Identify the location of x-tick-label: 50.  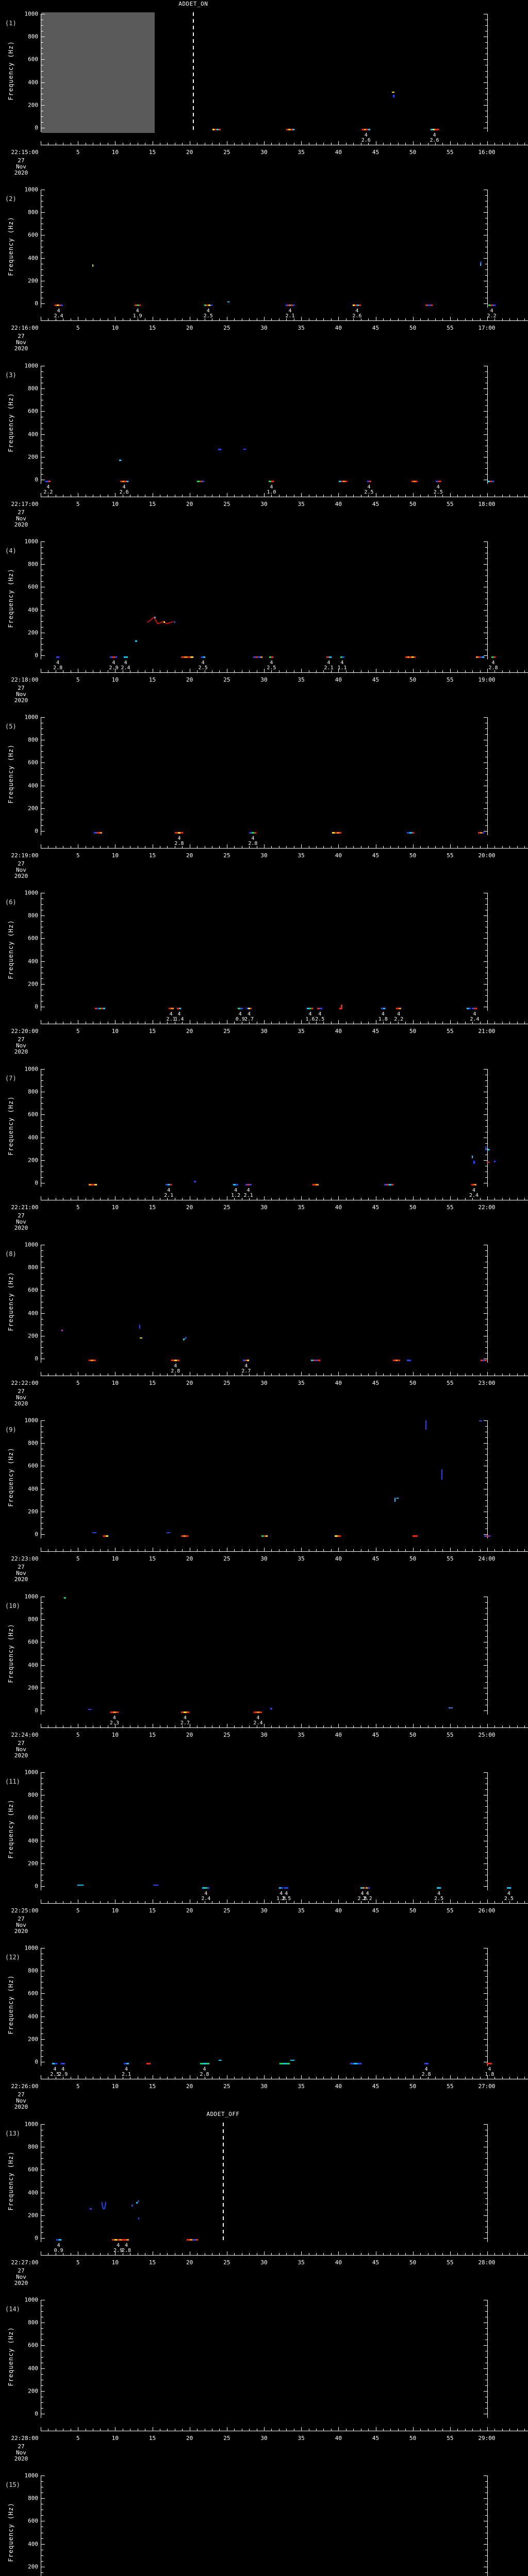
(413, 504).